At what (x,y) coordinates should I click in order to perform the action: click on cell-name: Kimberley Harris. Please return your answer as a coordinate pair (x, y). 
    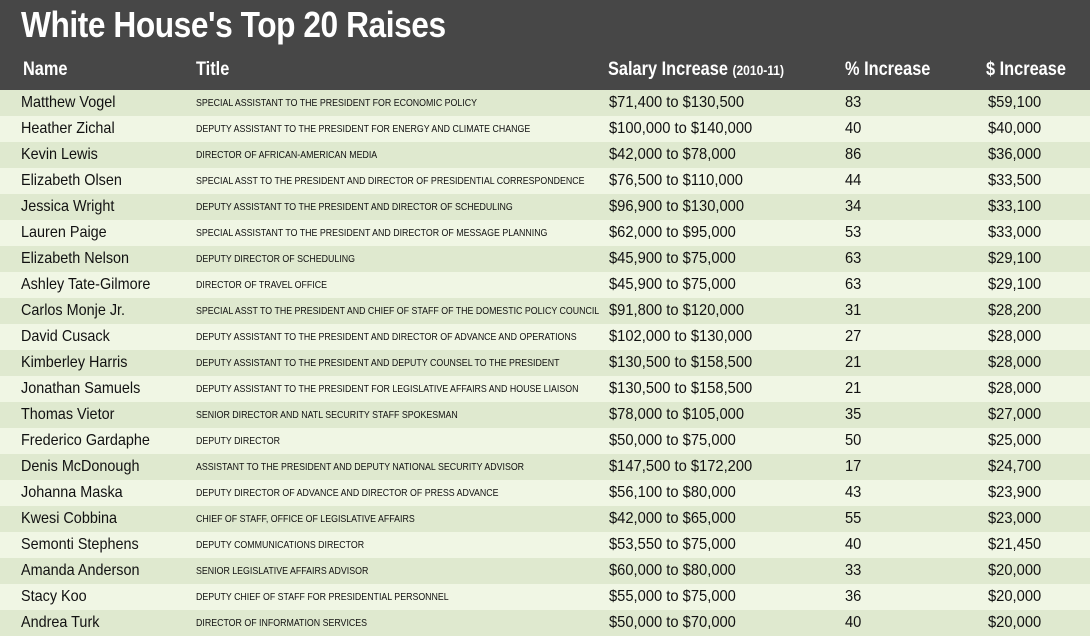
    Looking at the image, I should click on (74, 362).